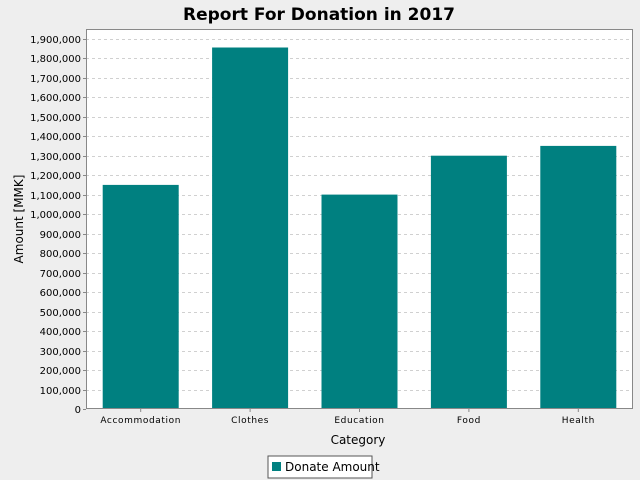  Describe the element at coordinates (55, 215) in the screenshot. I see `y-tick-label-10: 1,000,000` at that location.